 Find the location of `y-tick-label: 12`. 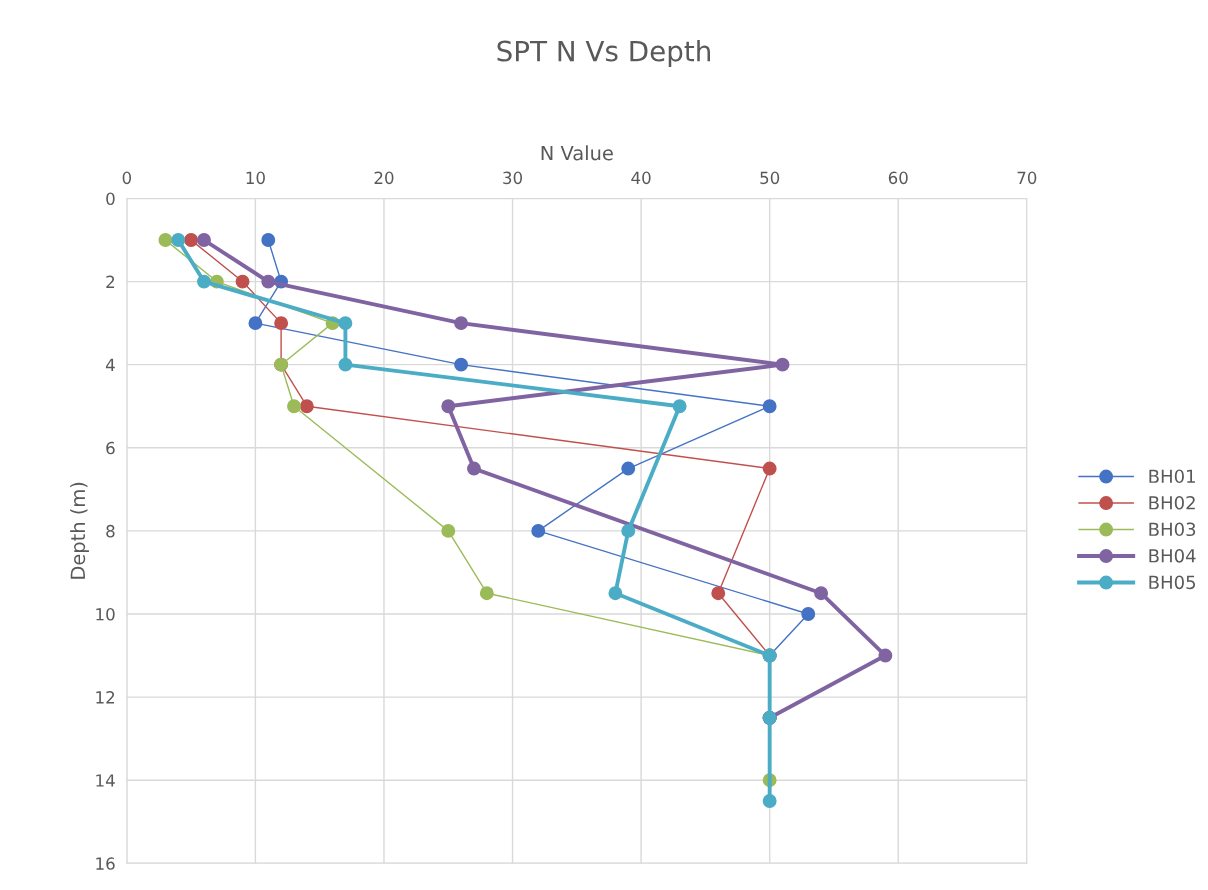

y-tick-label: 12 is located at coordinates (105, 697).